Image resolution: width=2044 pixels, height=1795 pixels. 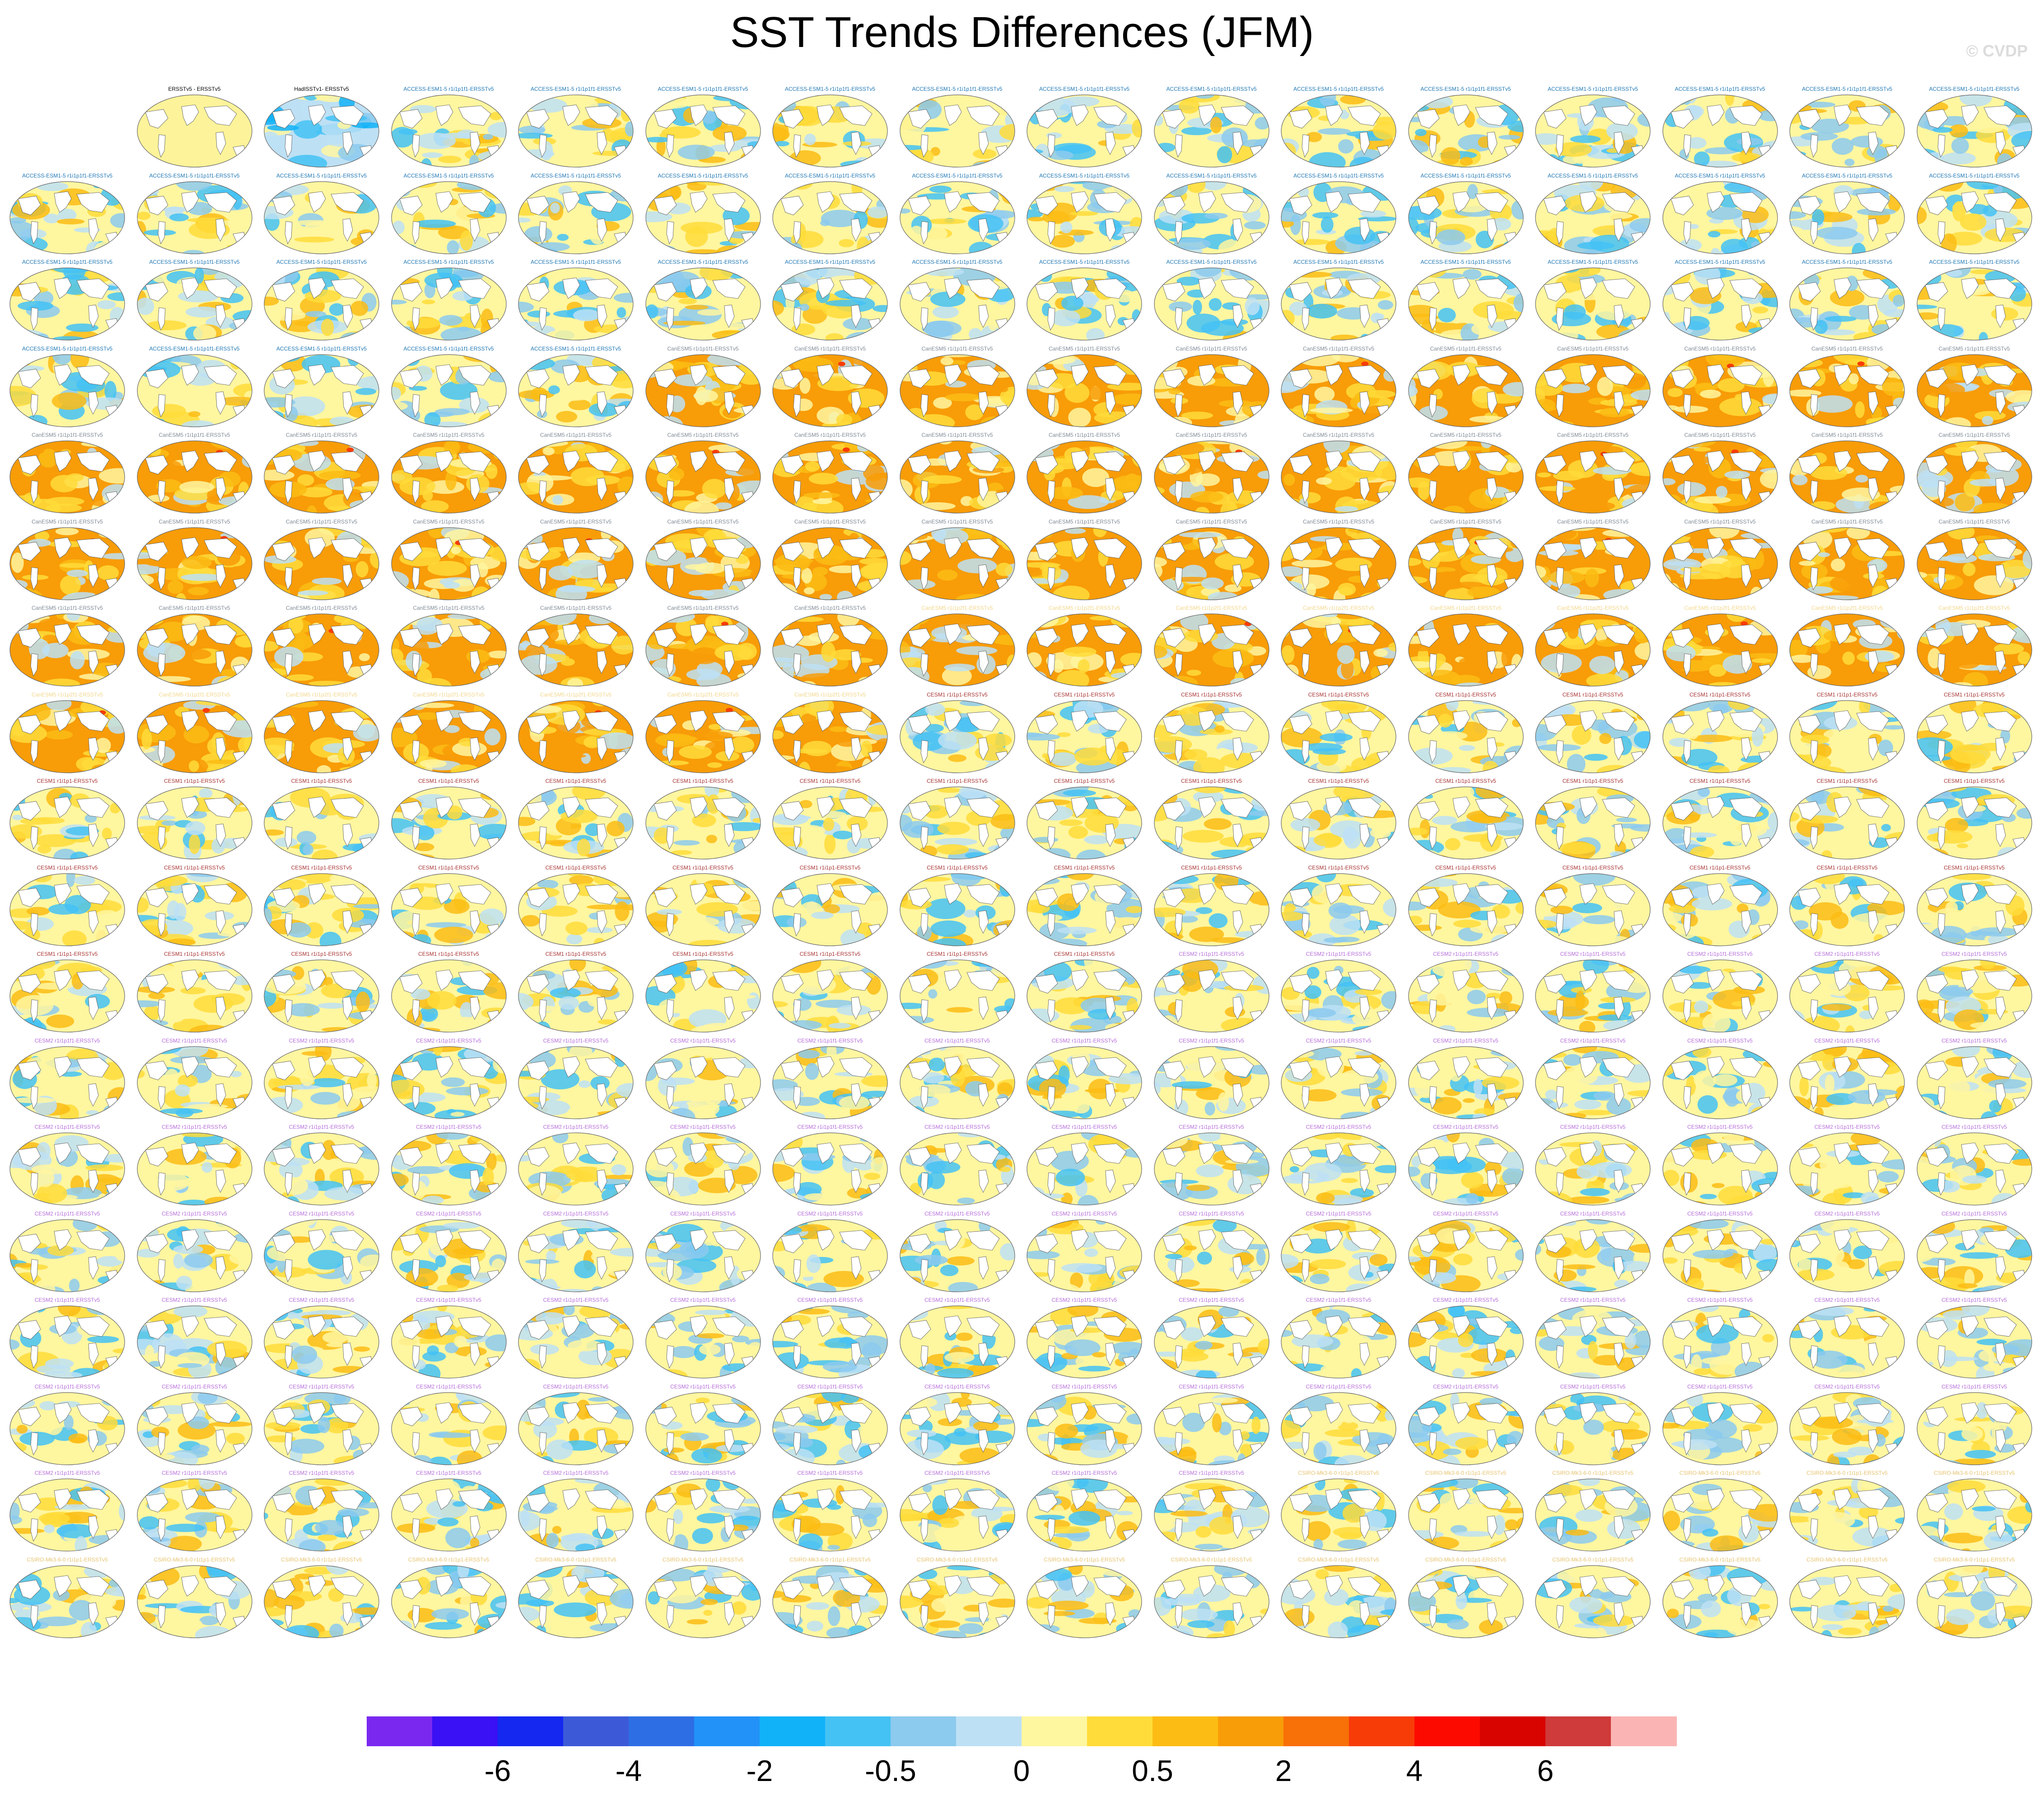 I want to click on panel-label: CanESM5 r1i1p2f1-ERSSTv5, so click(x=194, y=694).